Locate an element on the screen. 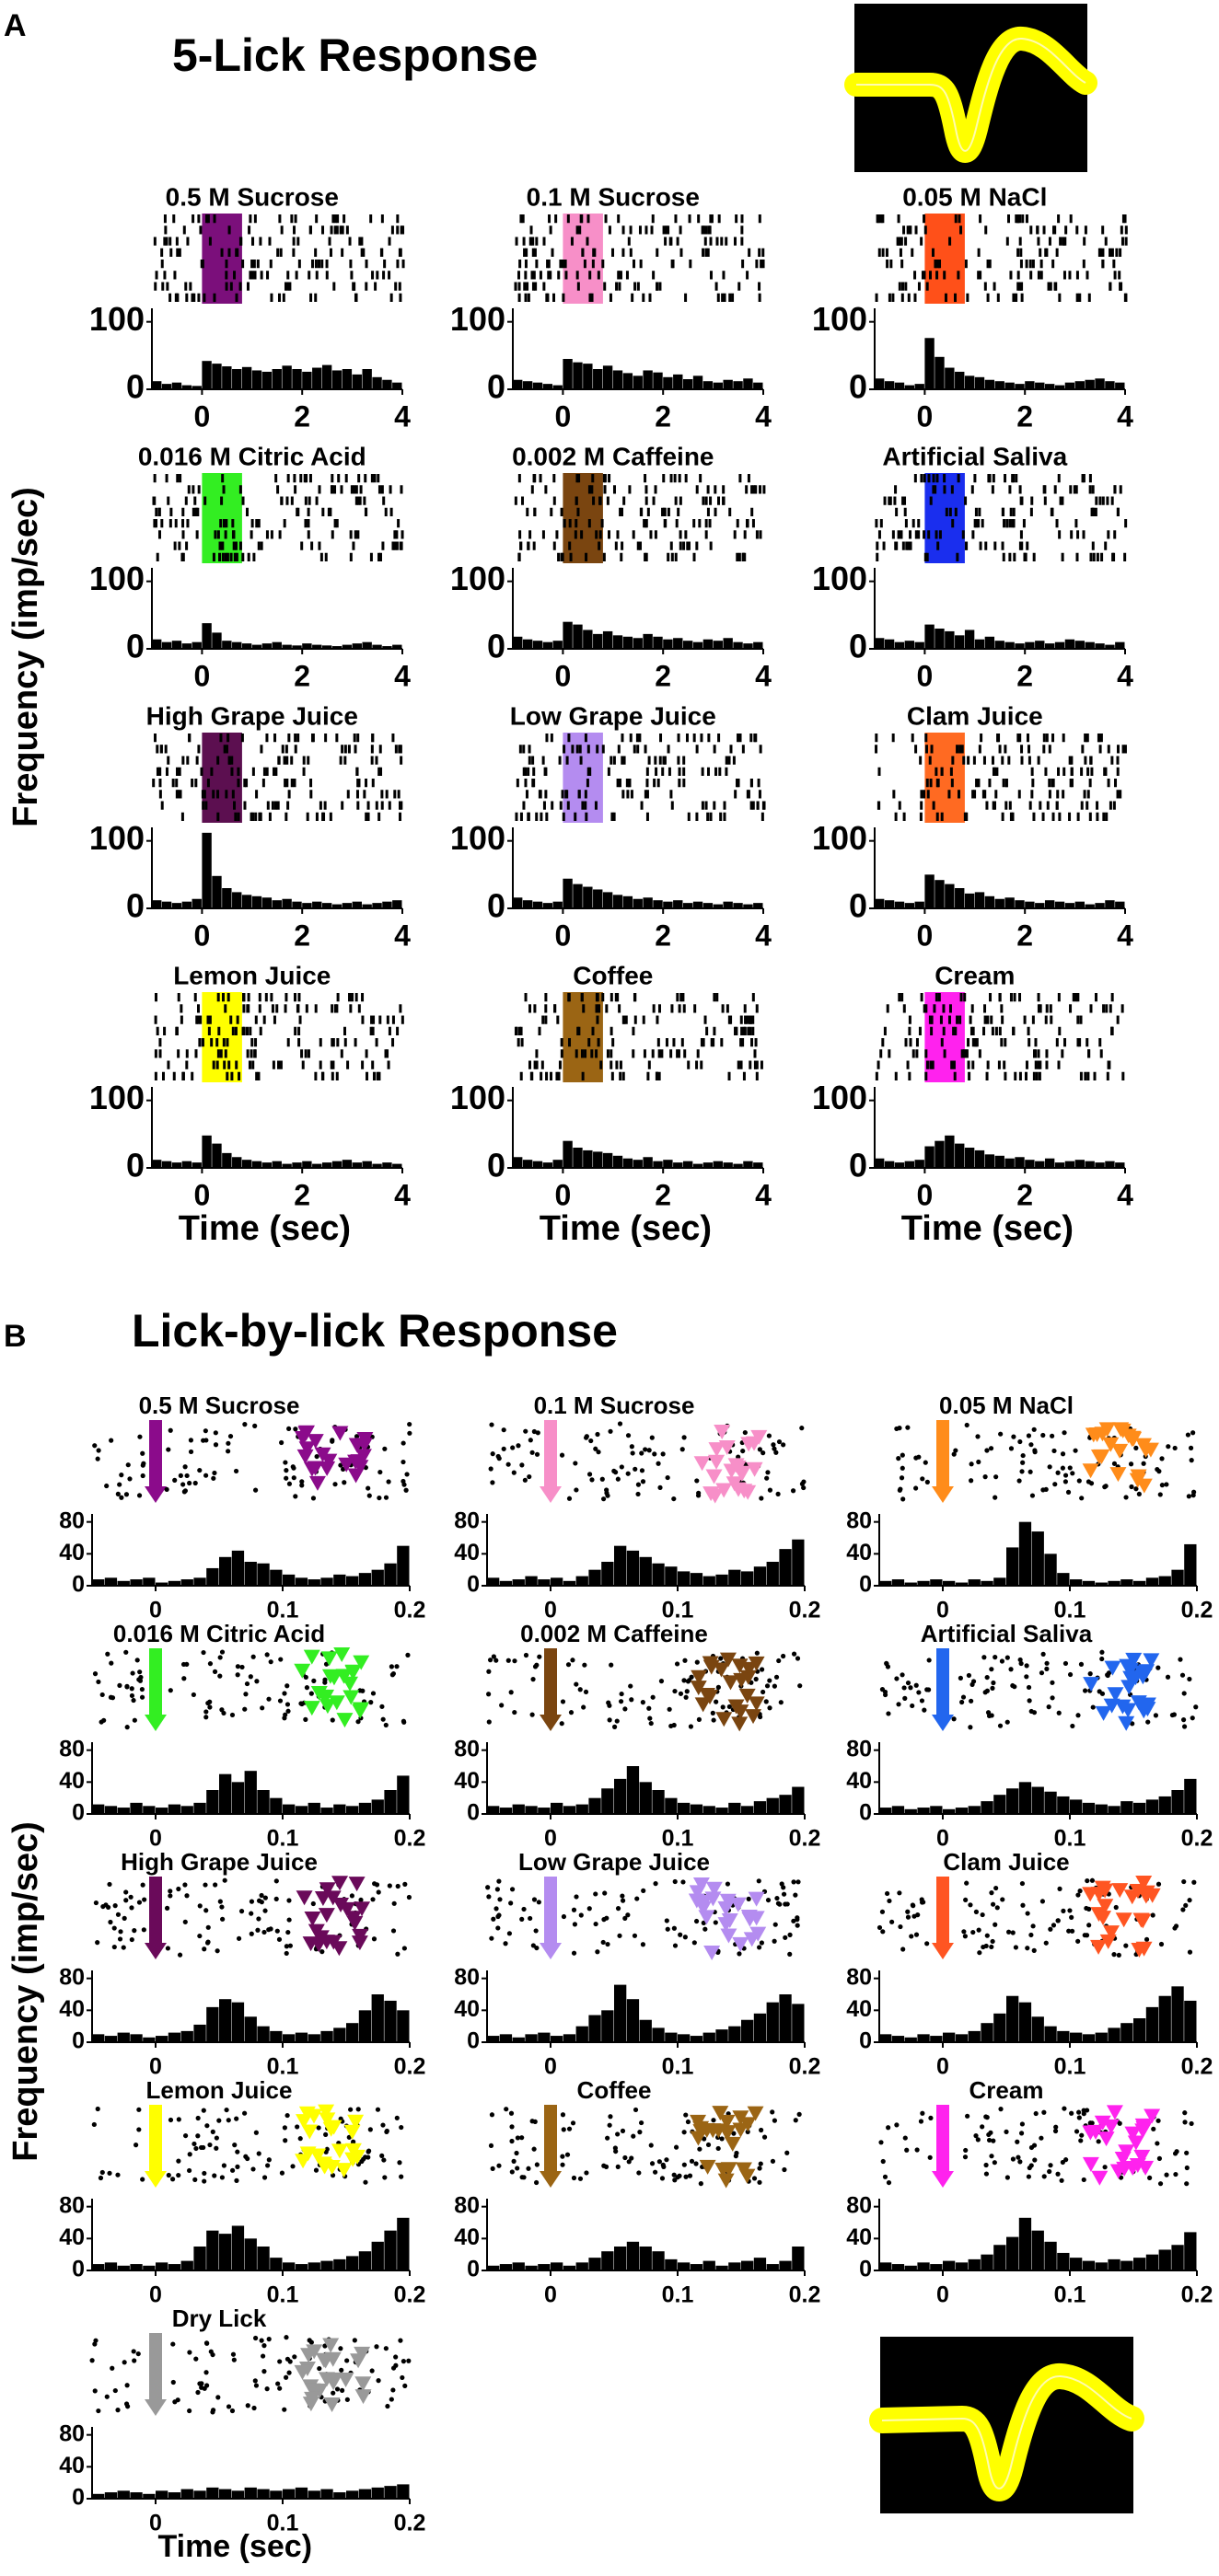  x-tick-label: 4 is located at coordinates (402, 1194).